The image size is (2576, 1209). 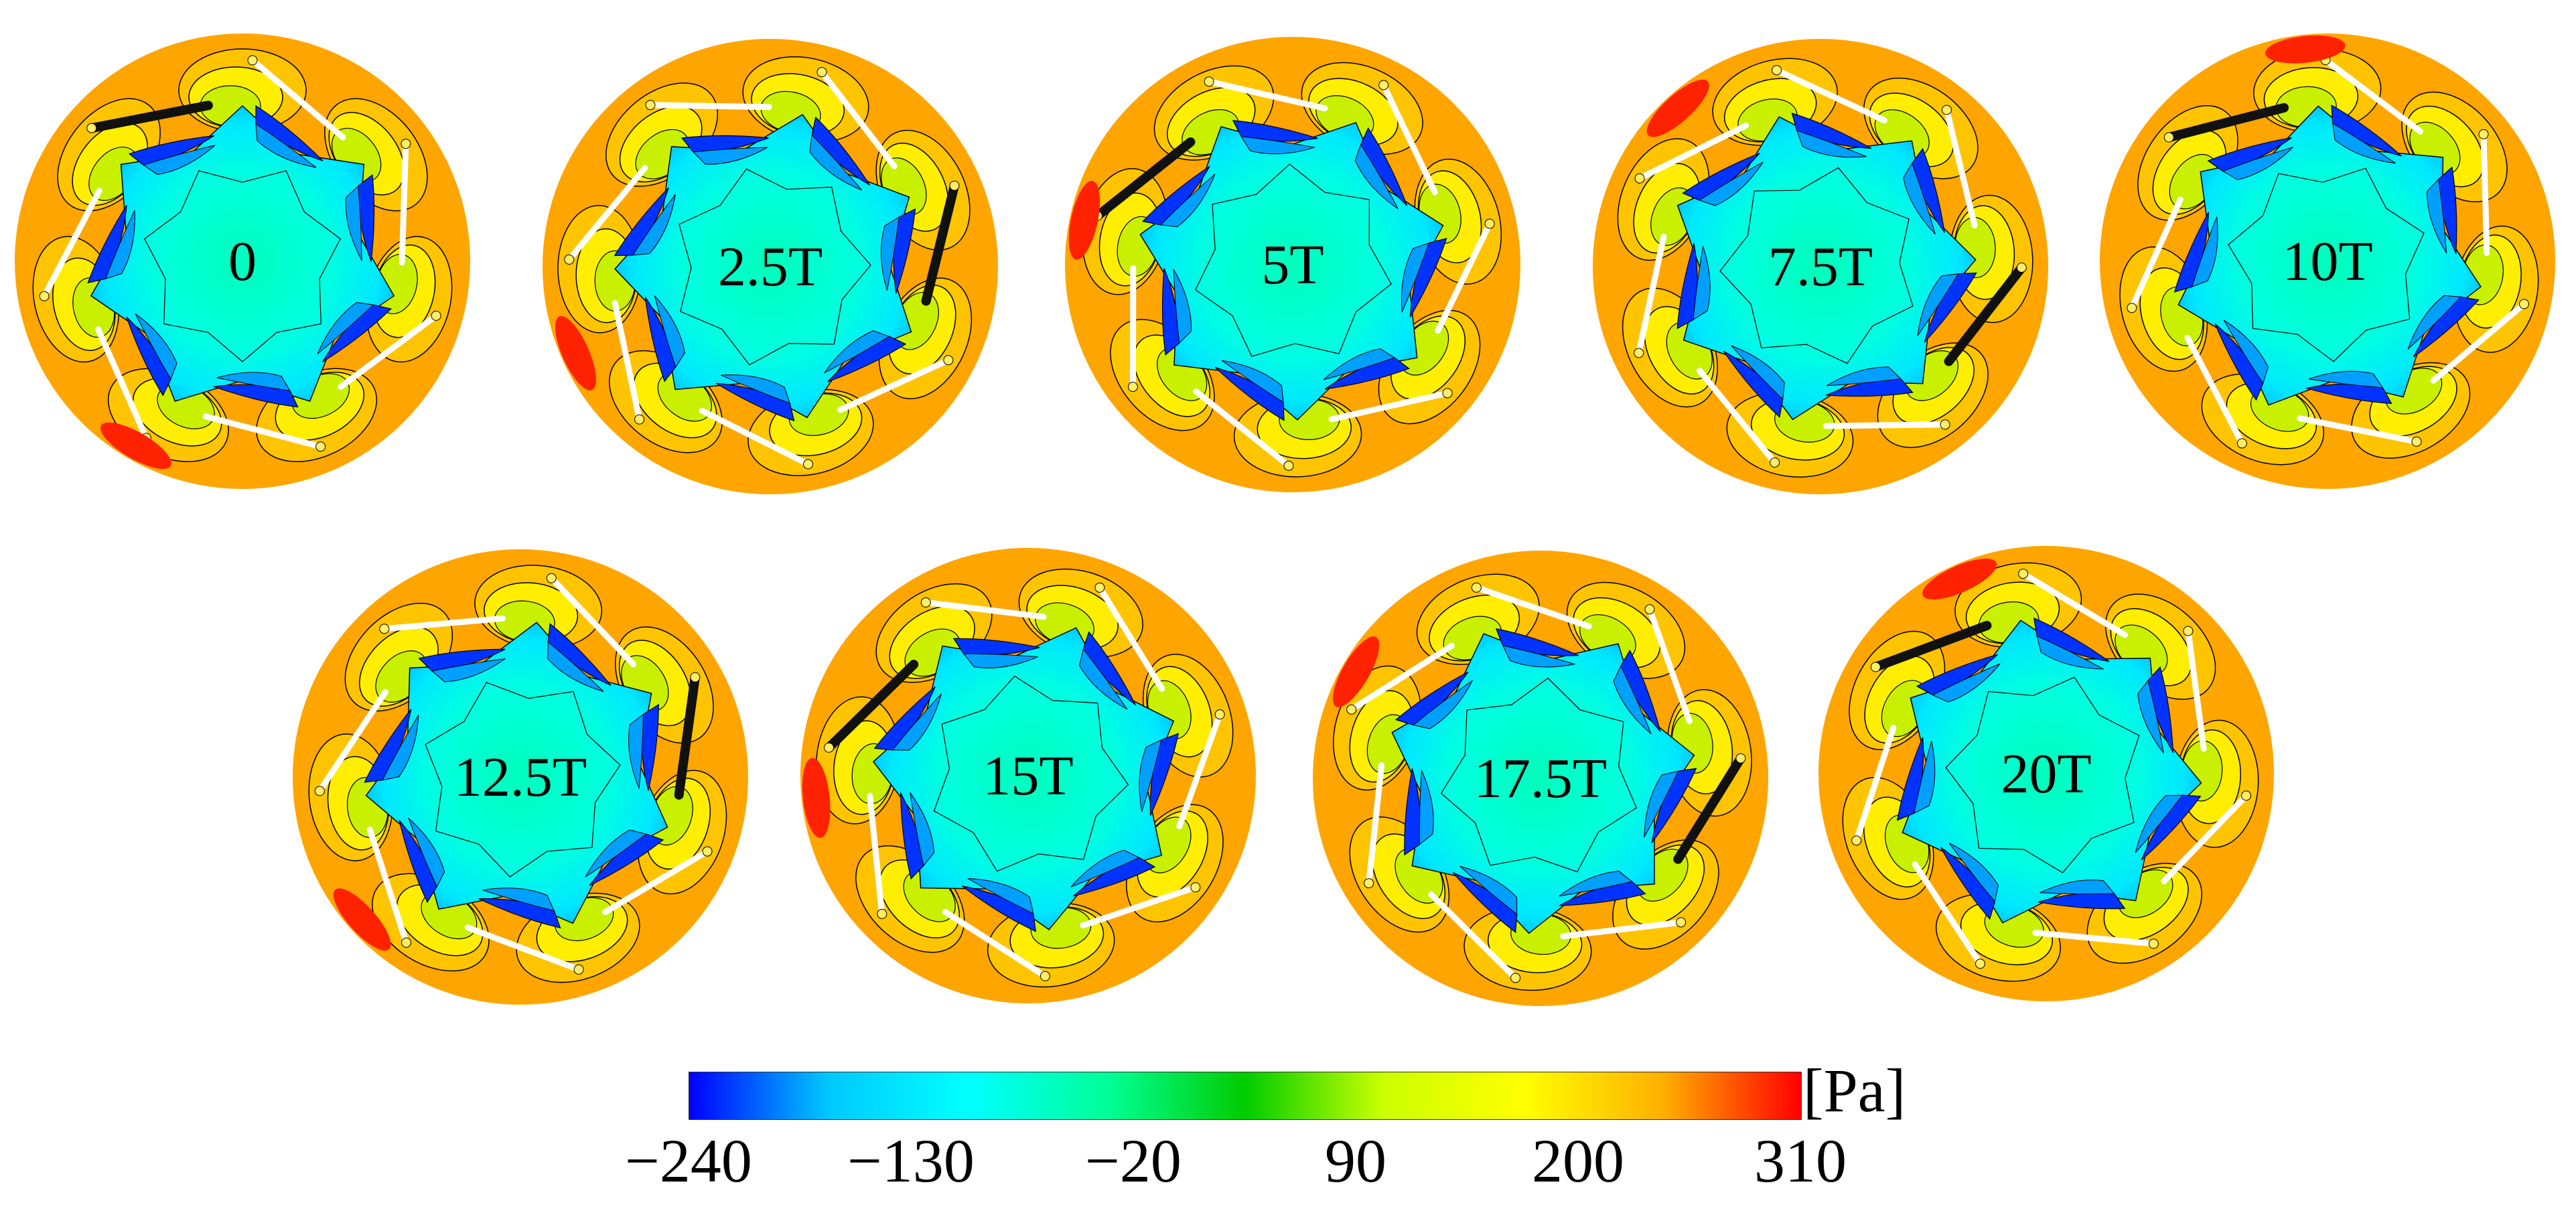 I want to click on contour-panel: 17.5T, so click(x=1540, y=778).